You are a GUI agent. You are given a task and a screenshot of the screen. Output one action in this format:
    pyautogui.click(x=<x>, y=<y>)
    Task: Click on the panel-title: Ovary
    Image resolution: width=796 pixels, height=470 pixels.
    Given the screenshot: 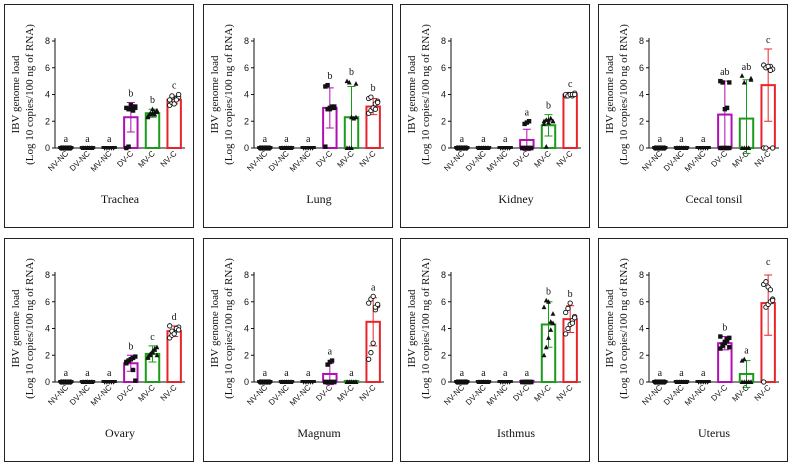 What is the action you would take?
    pyautogui.click(x=120, y=433)
    